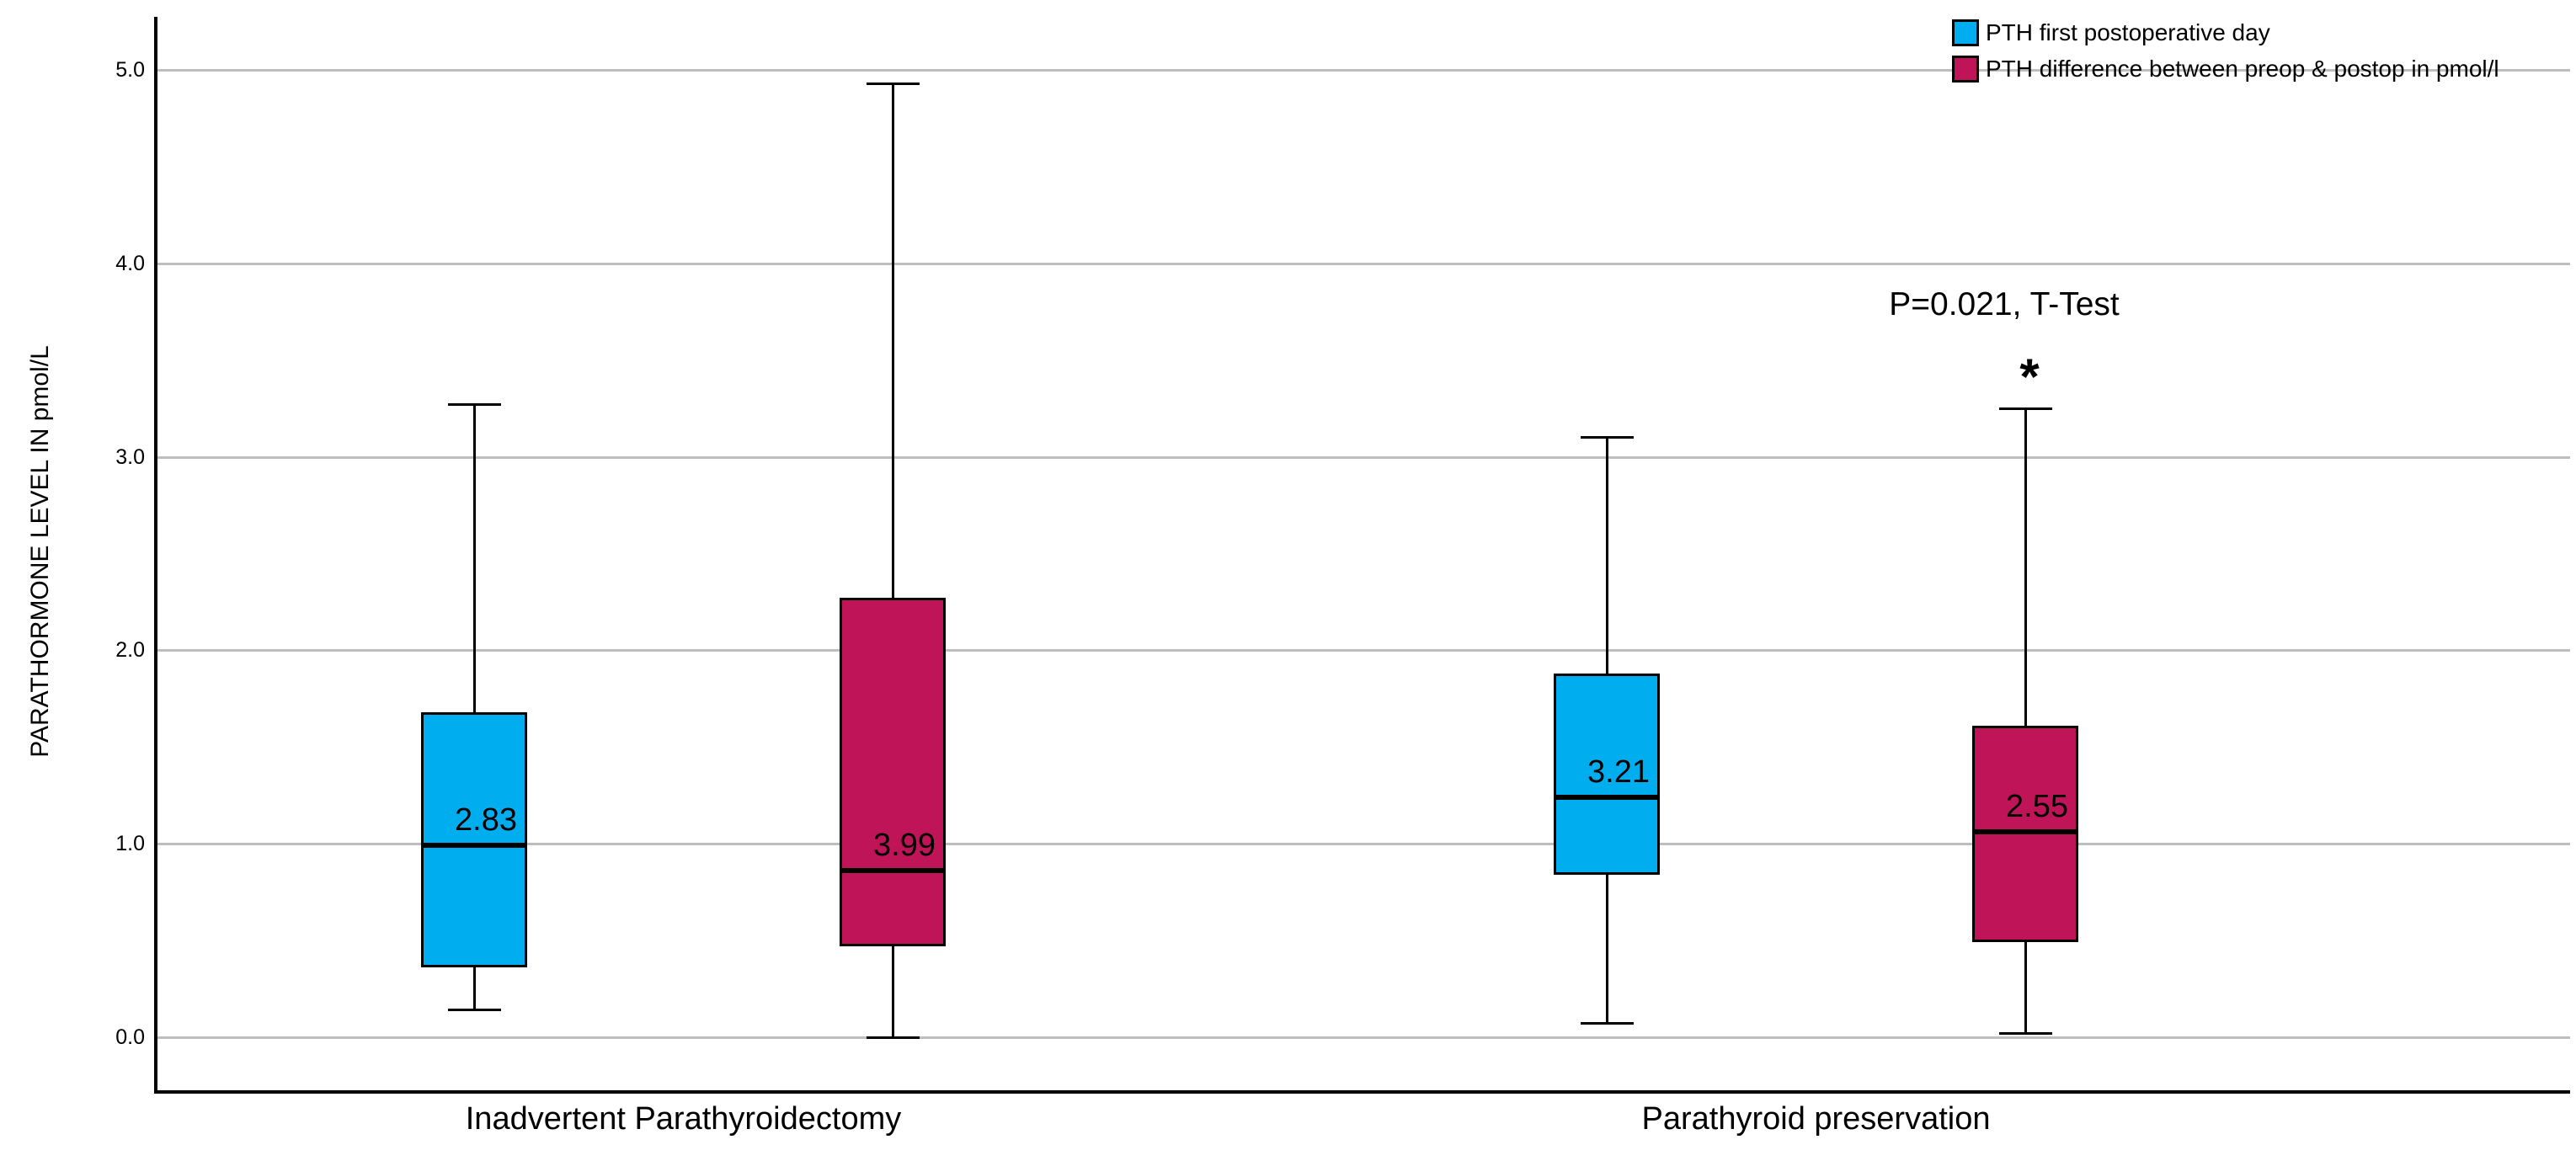 This screenshot has width=2576, height=1161. Describe the element at coordinates (130, 650) in the screenshot. I see `y-tick-label: 2.0` at that location.